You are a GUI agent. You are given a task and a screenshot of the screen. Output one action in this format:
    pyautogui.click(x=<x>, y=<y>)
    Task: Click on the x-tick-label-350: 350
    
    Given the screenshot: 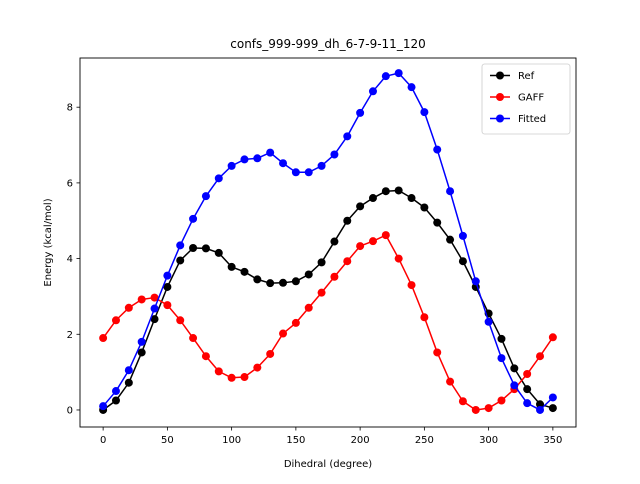 What is the action you would take?
    pyautogui.click(x=552, y=440)
    